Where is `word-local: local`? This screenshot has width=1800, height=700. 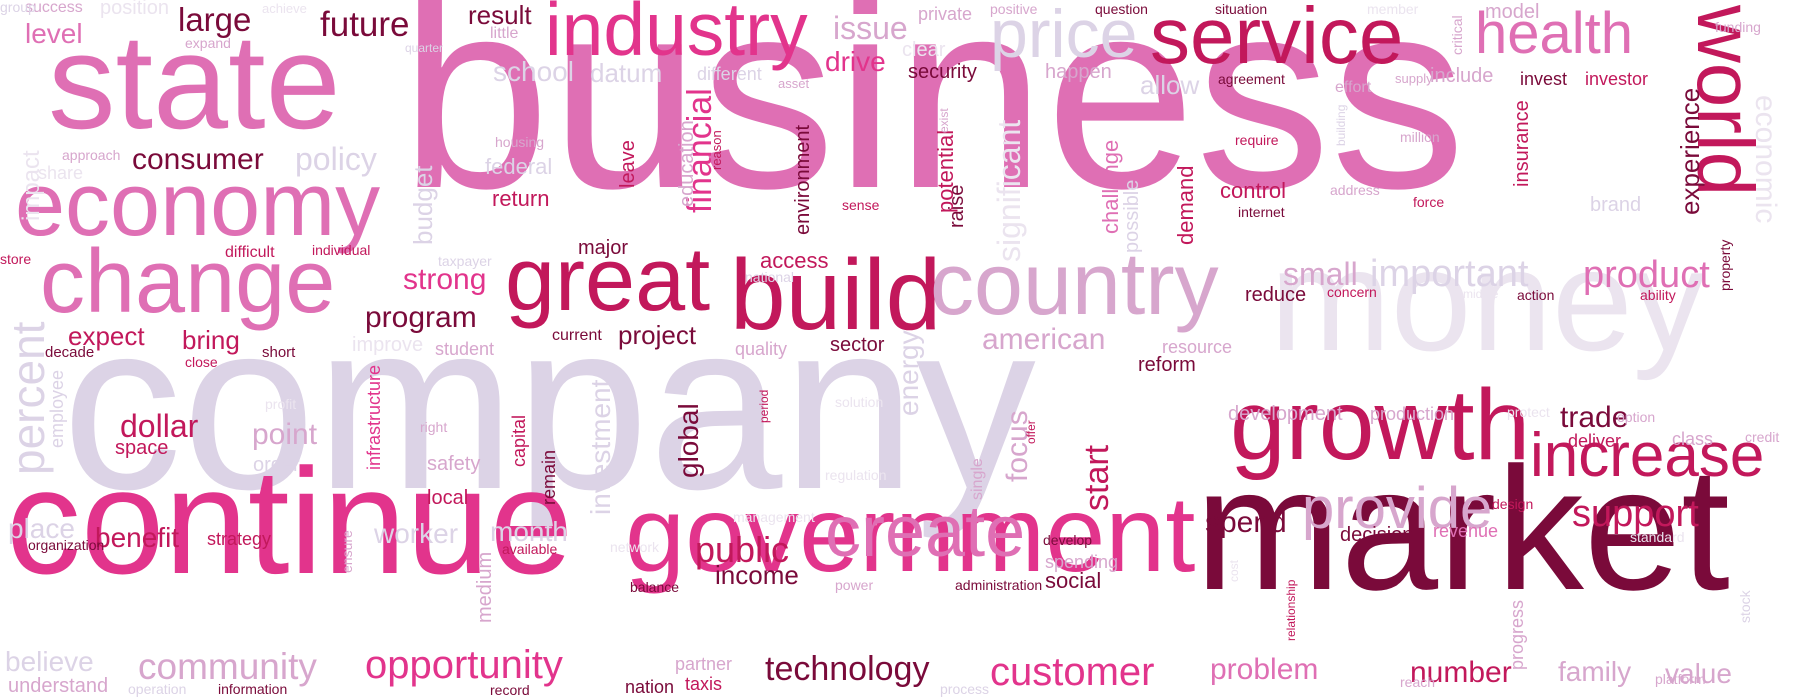 word-local: local is located at coordinates (448, 498).